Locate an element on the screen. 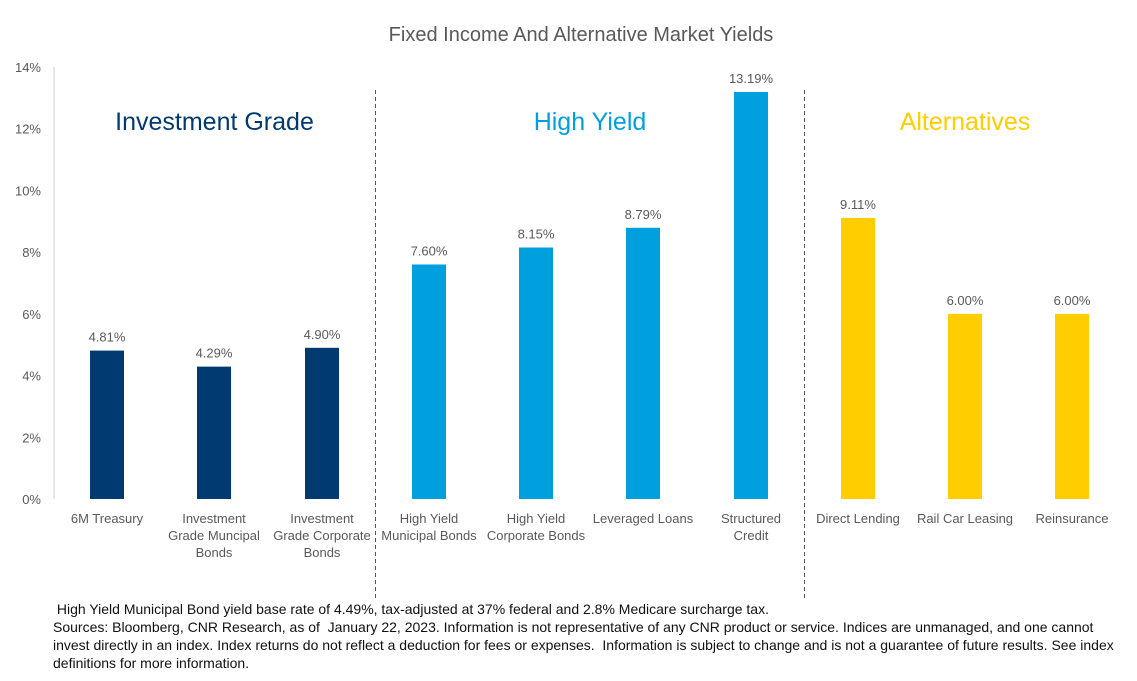  category-label: Leveraged Loans is located at coordinates (643, 518).